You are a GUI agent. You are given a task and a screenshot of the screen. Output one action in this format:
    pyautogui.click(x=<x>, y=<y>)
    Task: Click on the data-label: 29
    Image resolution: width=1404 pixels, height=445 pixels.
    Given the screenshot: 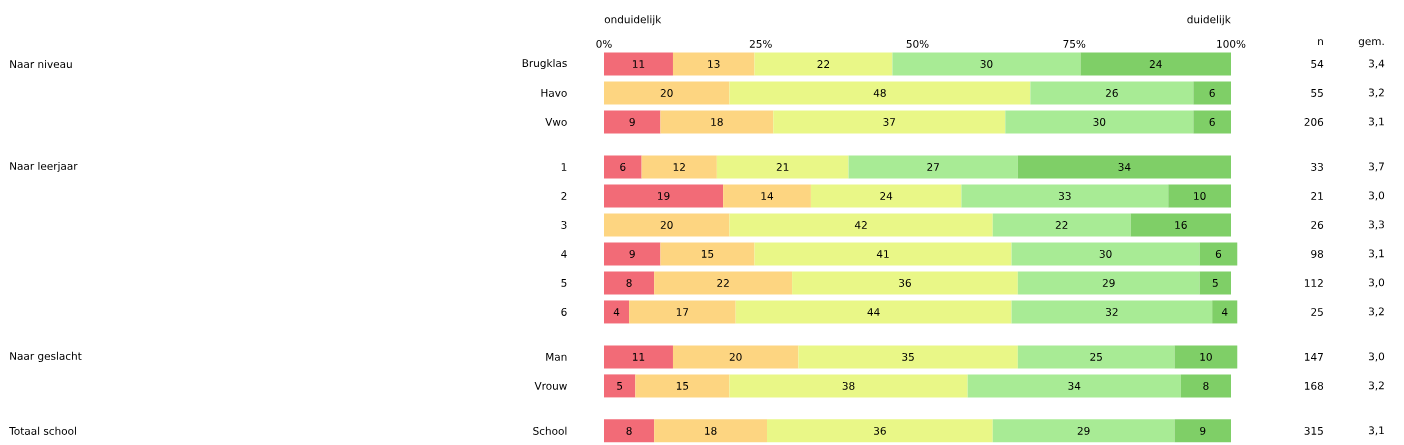 What is the action you would take?
    pyautogui.click(x=1108, y=282)
    